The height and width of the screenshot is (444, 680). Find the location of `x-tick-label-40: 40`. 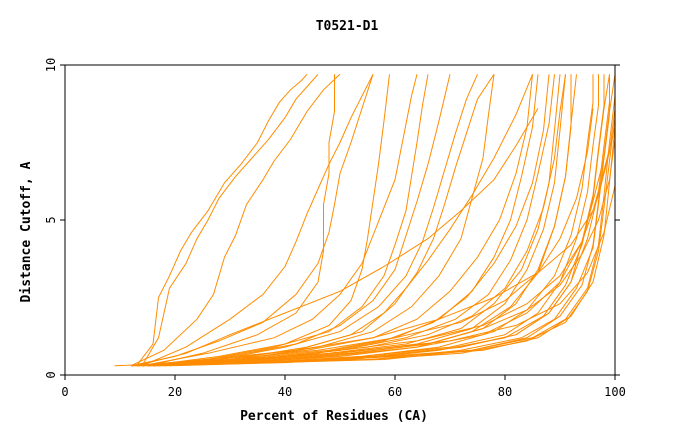

x-tick-label-40: 40 is located at coordinates (285, 392).